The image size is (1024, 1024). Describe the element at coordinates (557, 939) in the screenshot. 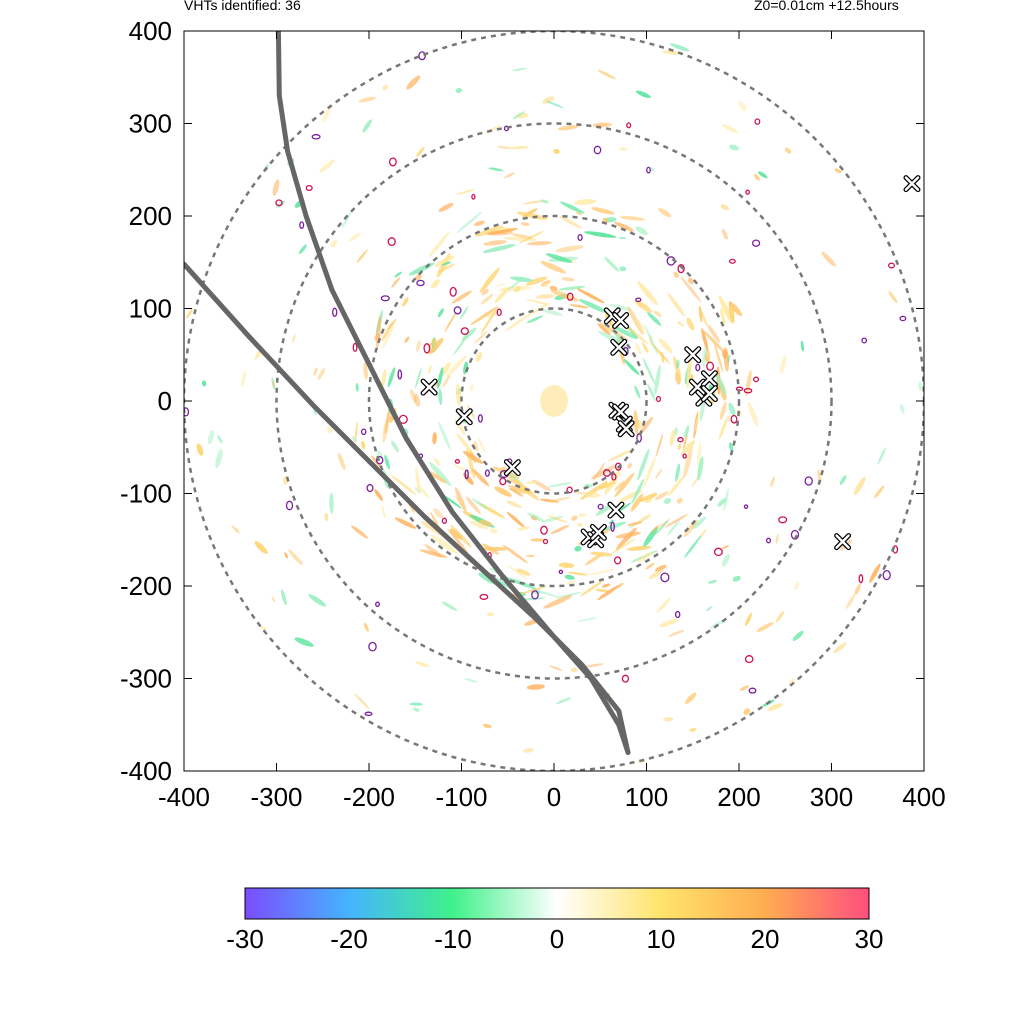

I see `colorbar-tick-label: 0` at that location.